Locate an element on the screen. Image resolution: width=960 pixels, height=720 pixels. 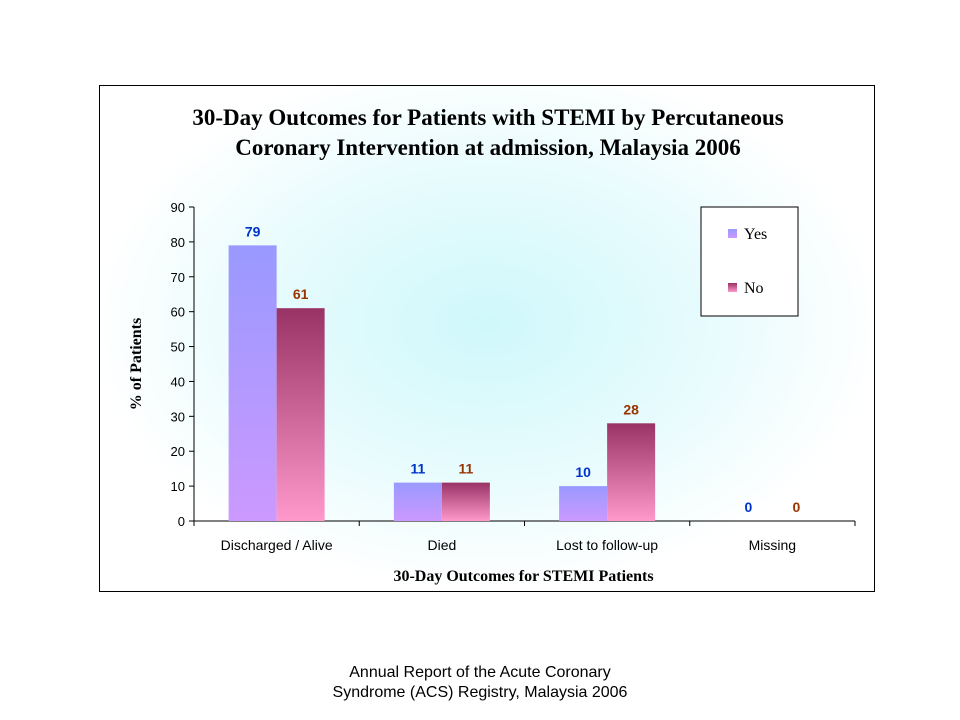
y-tick-label: 0 is located at coordinates (181, 521).